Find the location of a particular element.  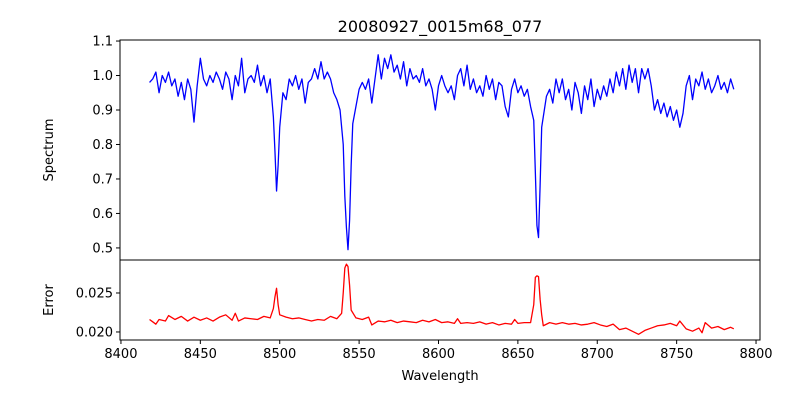

y-tick-label: 0.8 is located at coordinates (102, 145).